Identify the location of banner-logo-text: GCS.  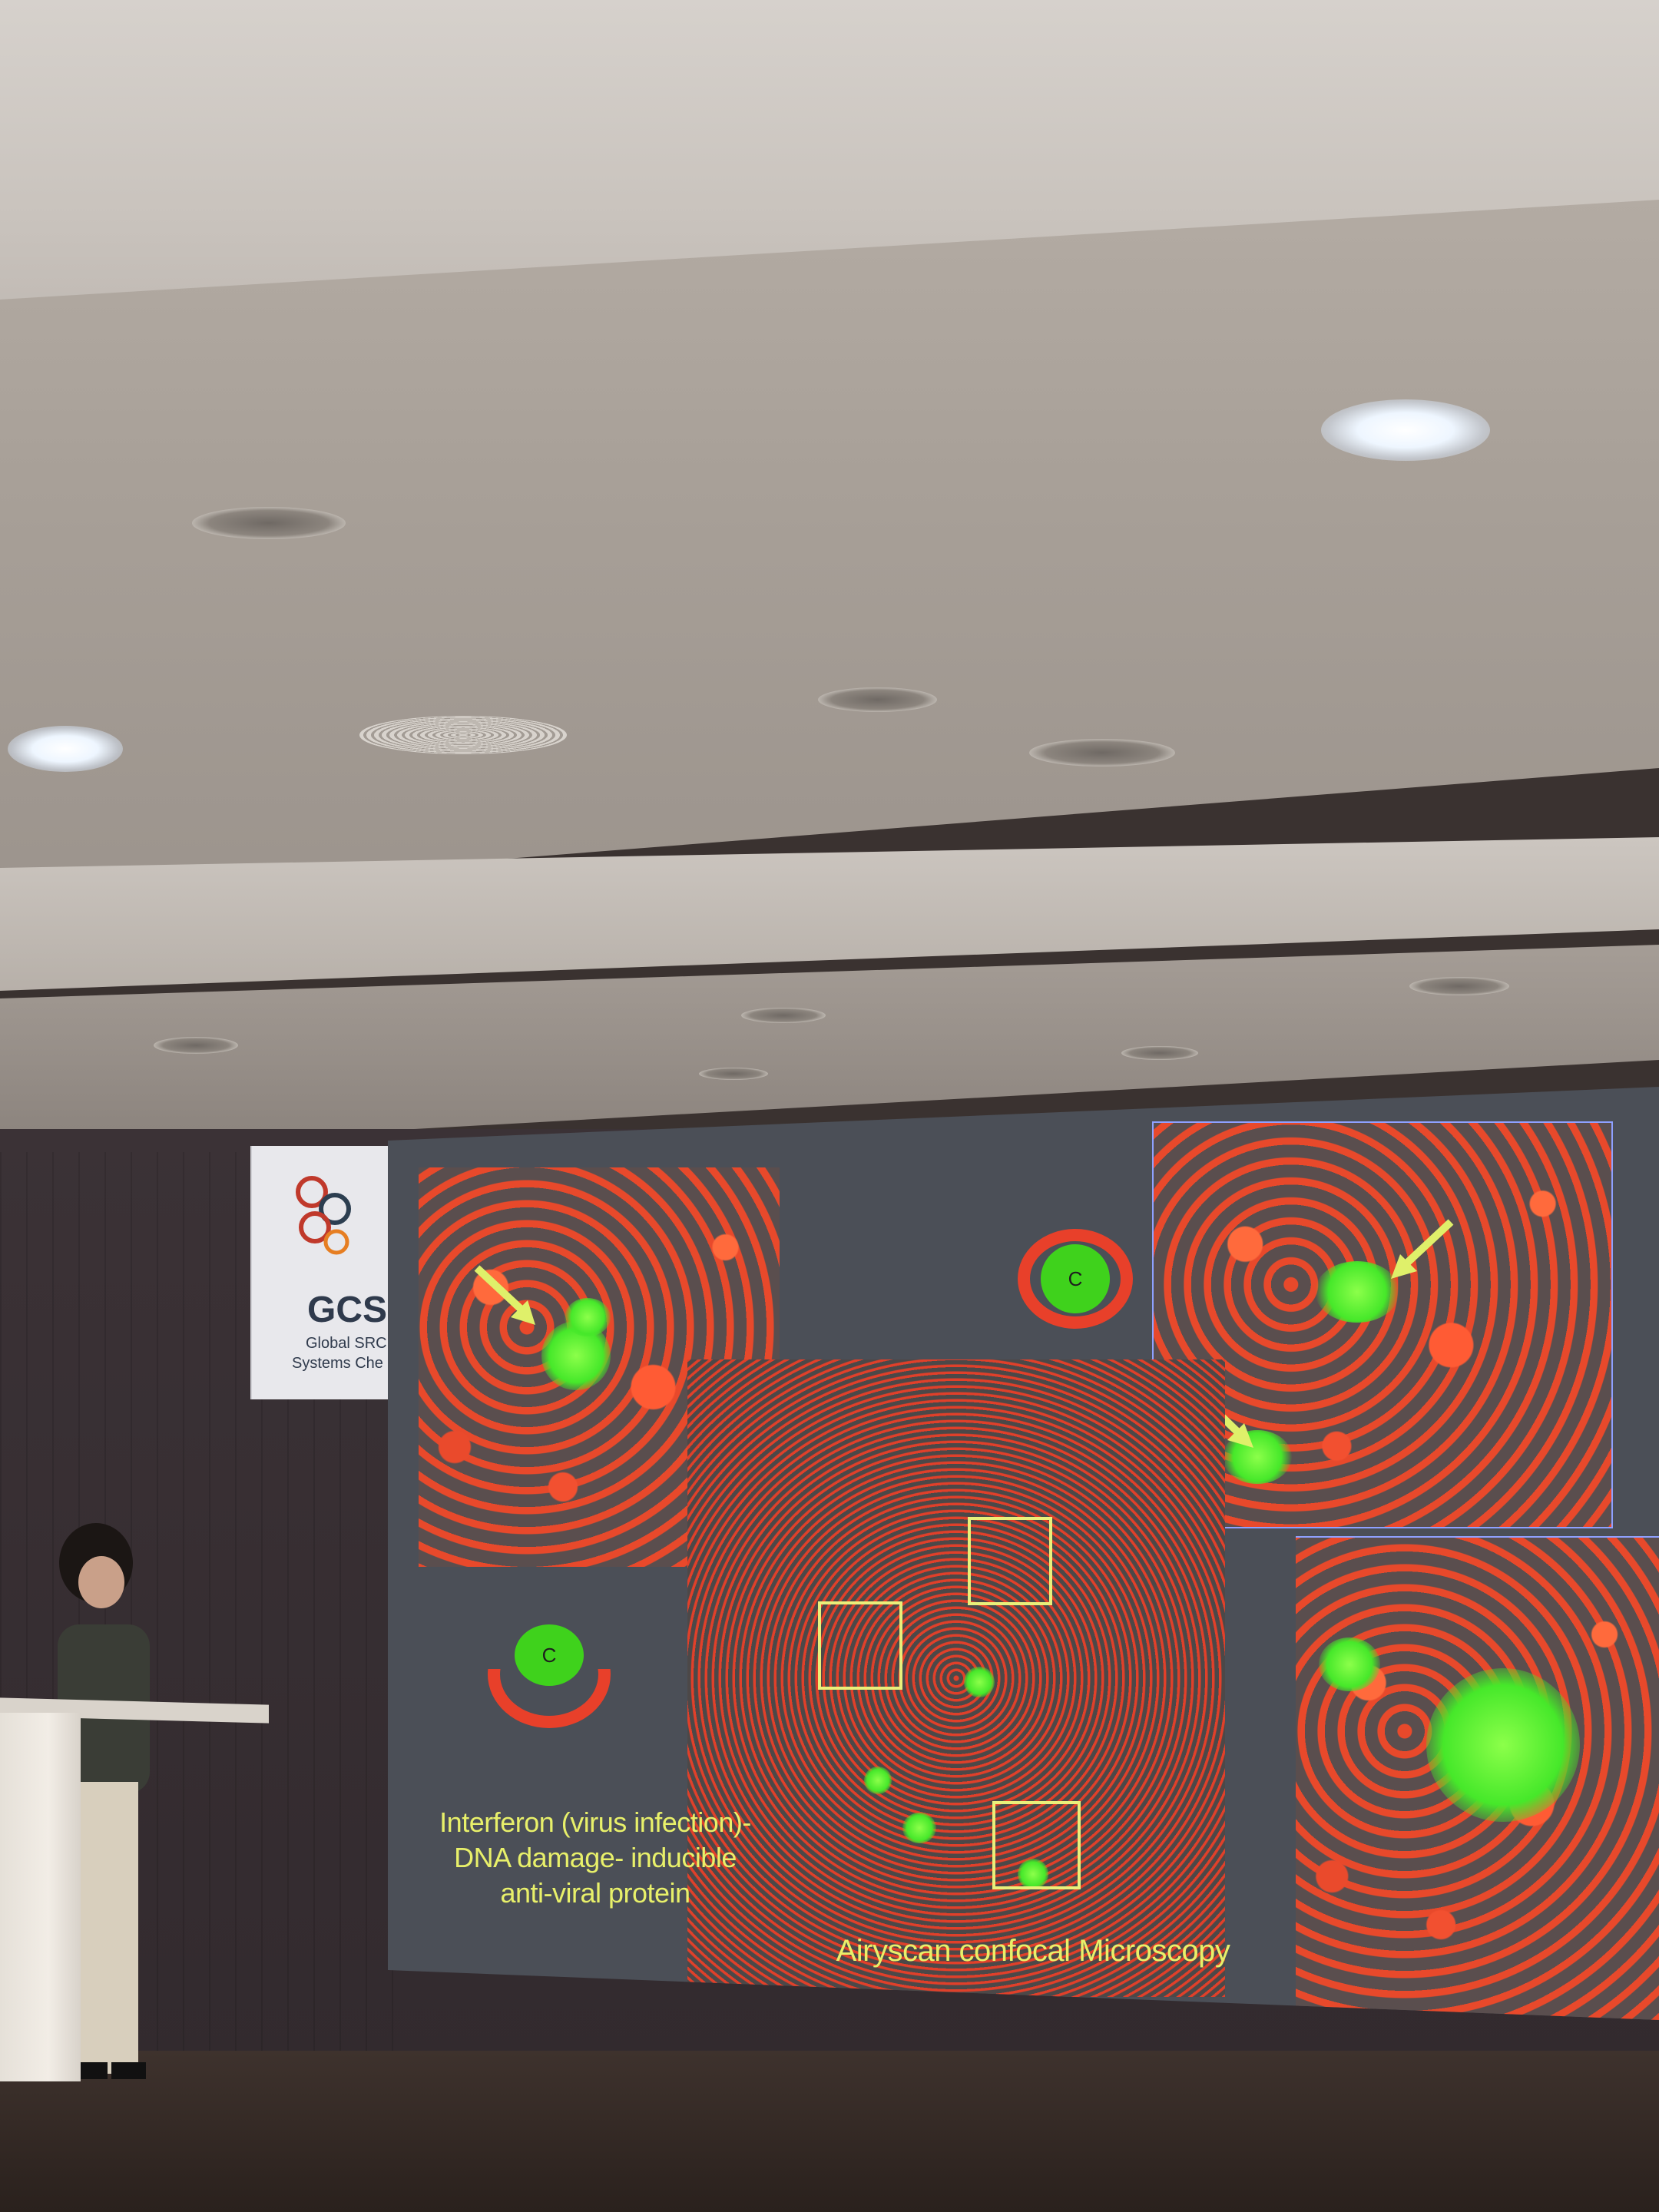
(347, 1310).